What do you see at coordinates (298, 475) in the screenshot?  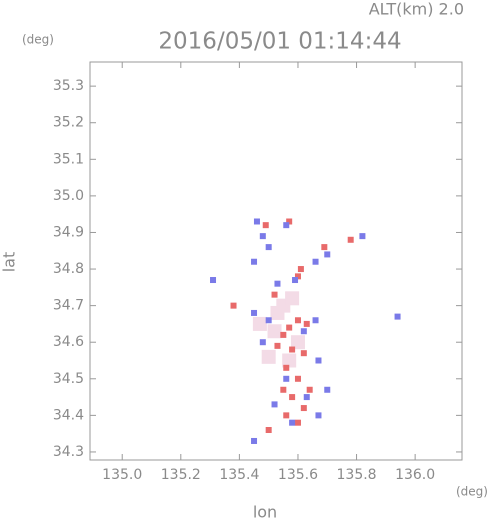 I see `x-tick-label: 135.6` at bounding box center [298, 475].